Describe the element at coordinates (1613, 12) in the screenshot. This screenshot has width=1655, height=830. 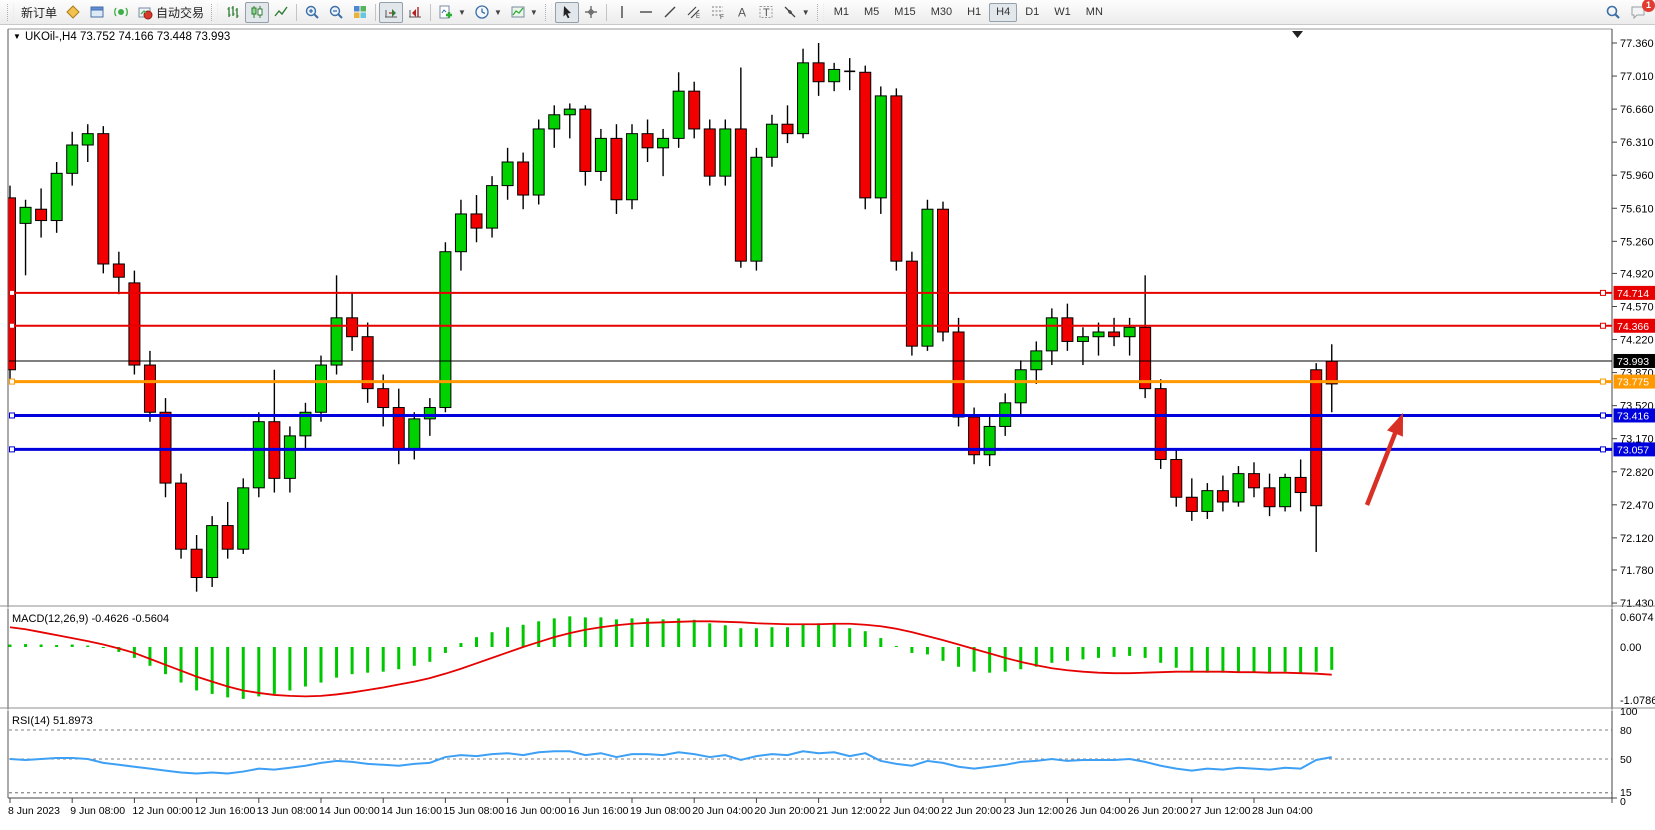
I see `search-button` at that location.